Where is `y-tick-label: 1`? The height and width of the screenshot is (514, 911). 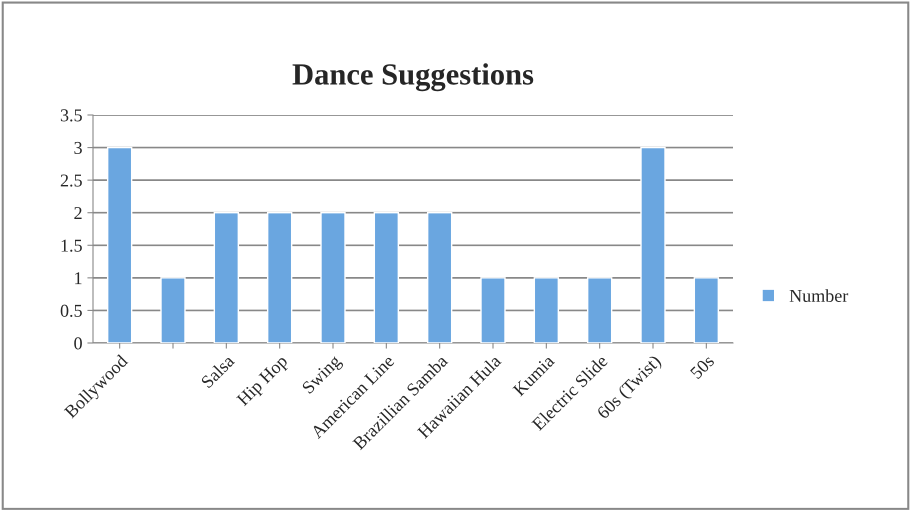
y-tick-label: 1 is located at coordinates (78, 278).